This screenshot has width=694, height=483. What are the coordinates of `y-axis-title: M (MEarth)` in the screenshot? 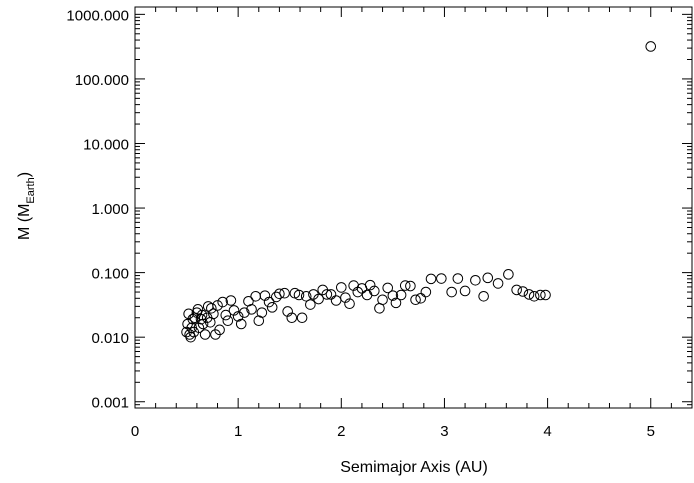 It's located at (26, 206).